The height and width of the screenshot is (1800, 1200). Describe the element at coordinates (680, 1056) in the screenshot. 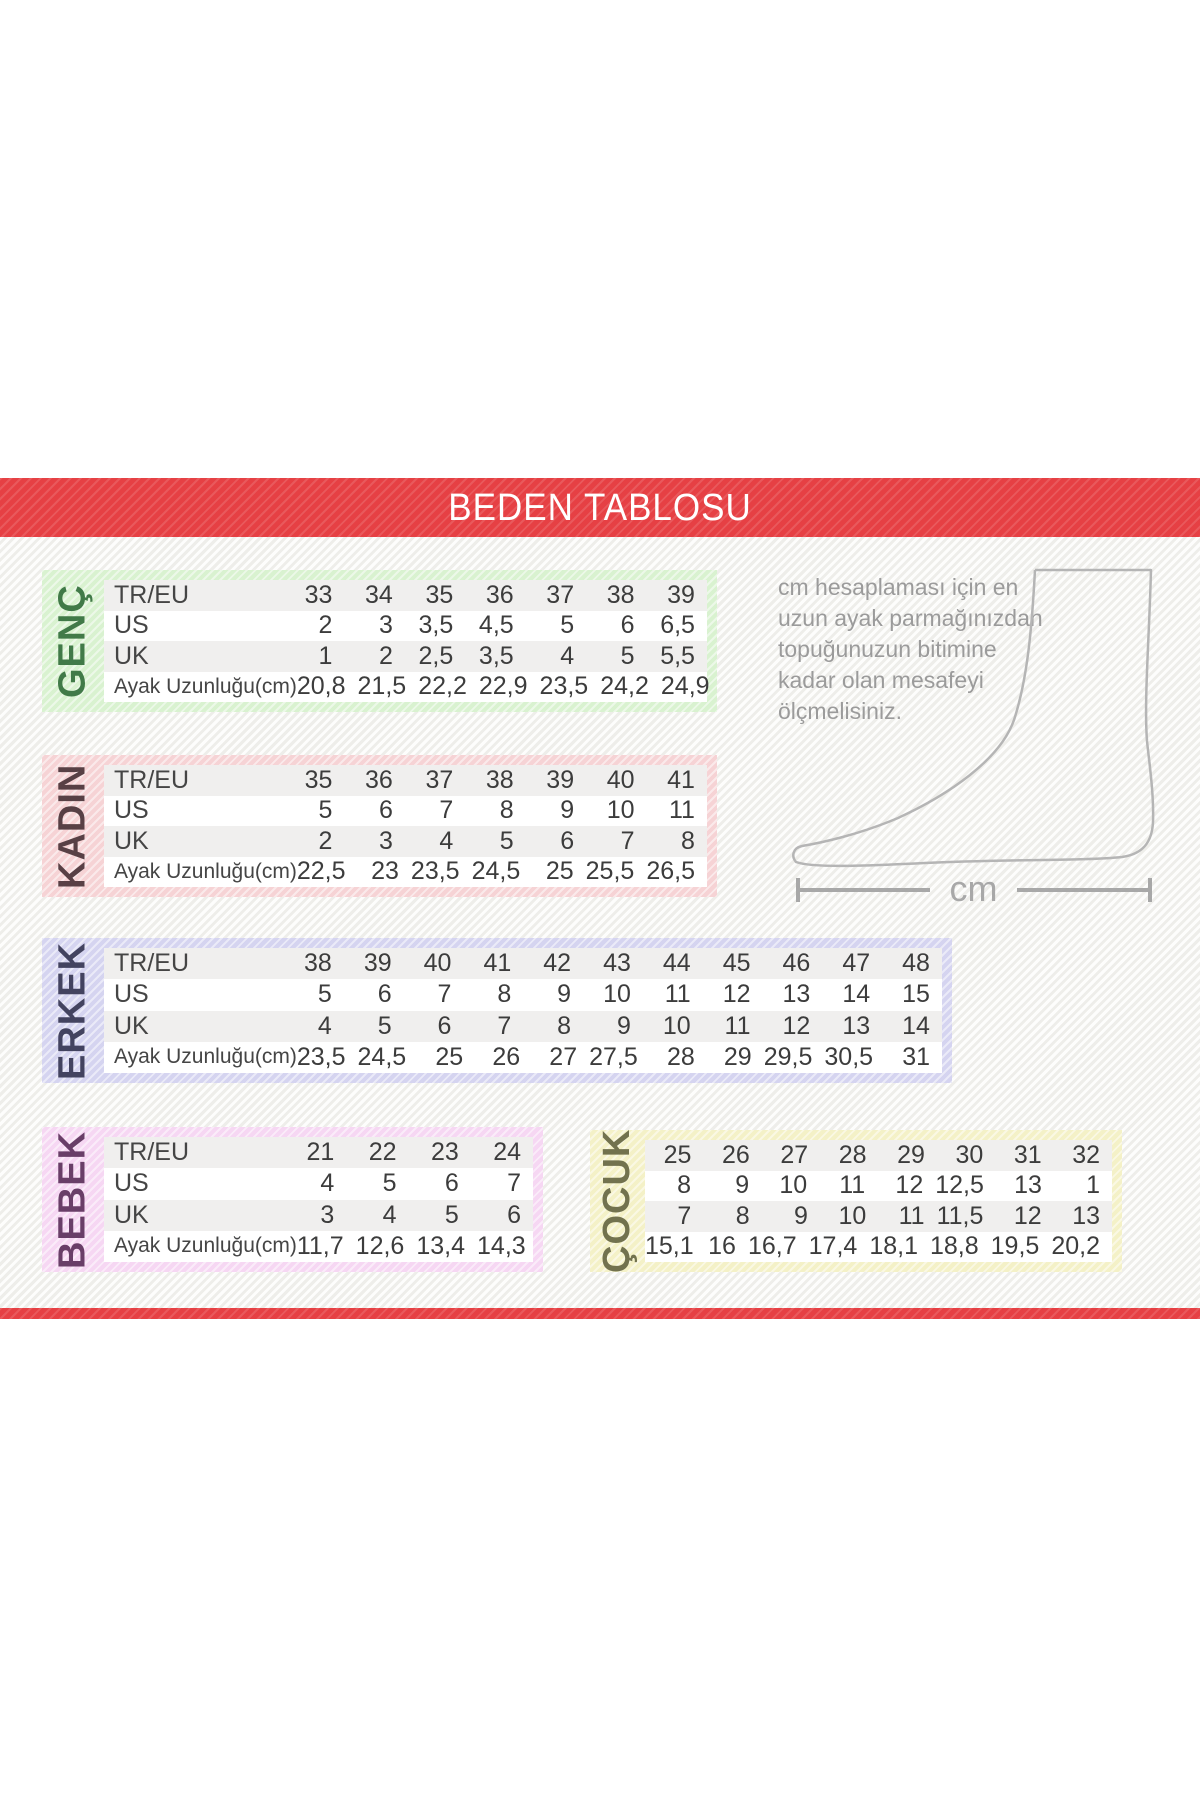

I see `table-cell: 28` at that location.